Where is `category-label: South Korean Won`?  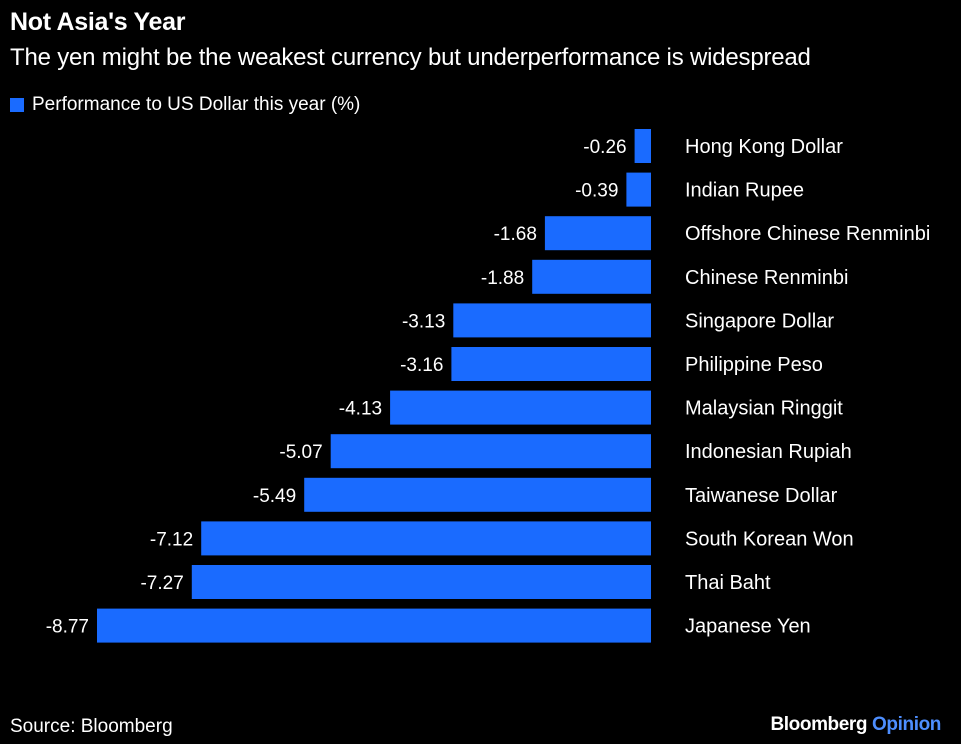
category-label: South Korean Won is located at coordinates (769, 539).